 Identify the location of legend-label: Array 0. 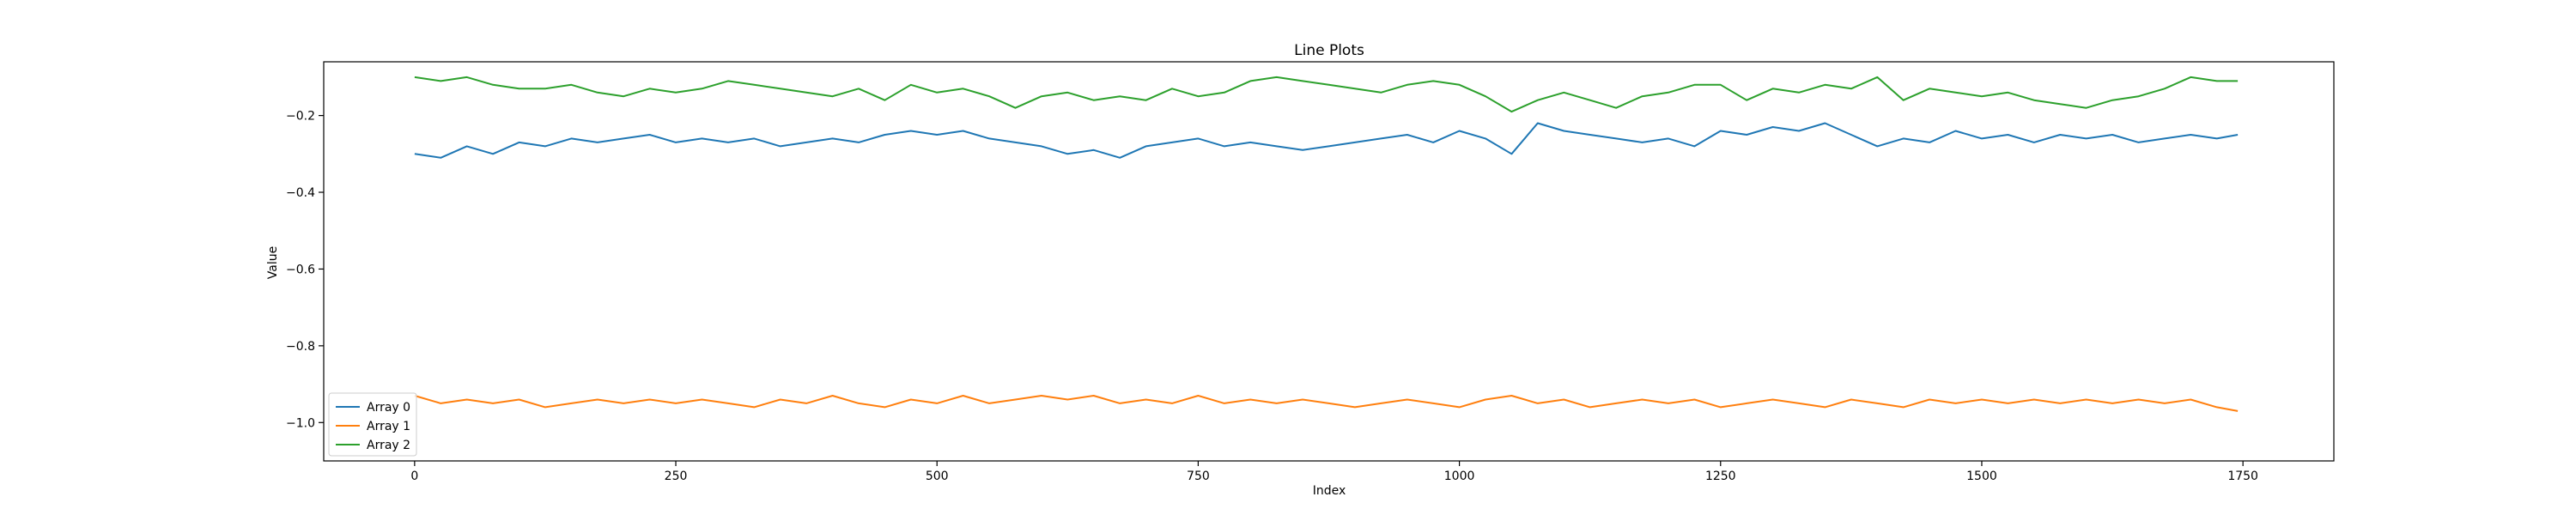
(388, 408).